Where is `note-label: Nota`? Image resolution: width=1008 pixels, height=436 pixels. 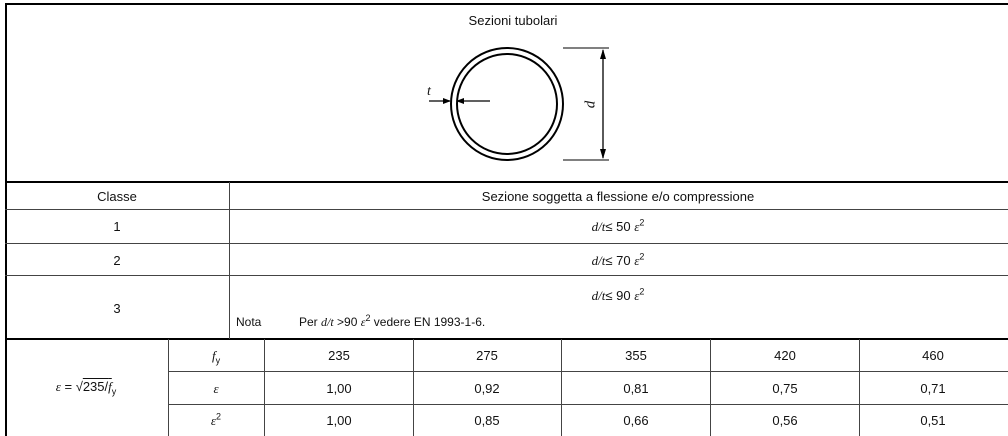 note-label: Nota is located at coordinates (249, 322).